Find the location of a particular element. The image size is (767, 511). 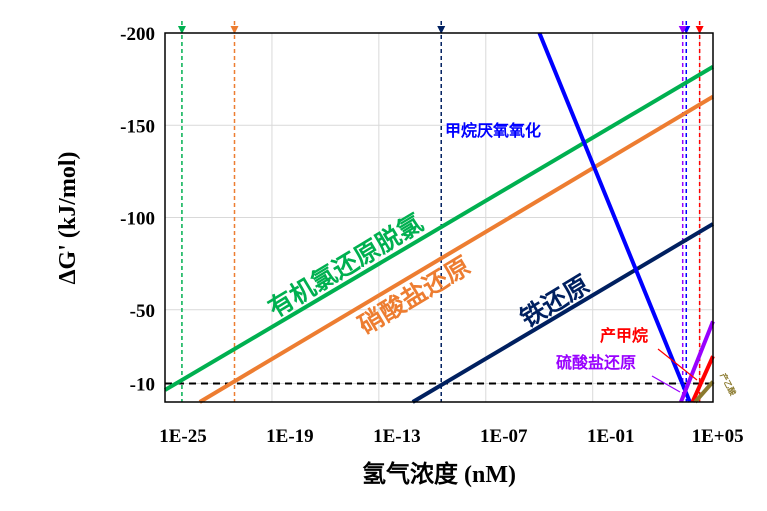

sulfate-pointer is located at coordinates (666, 384).